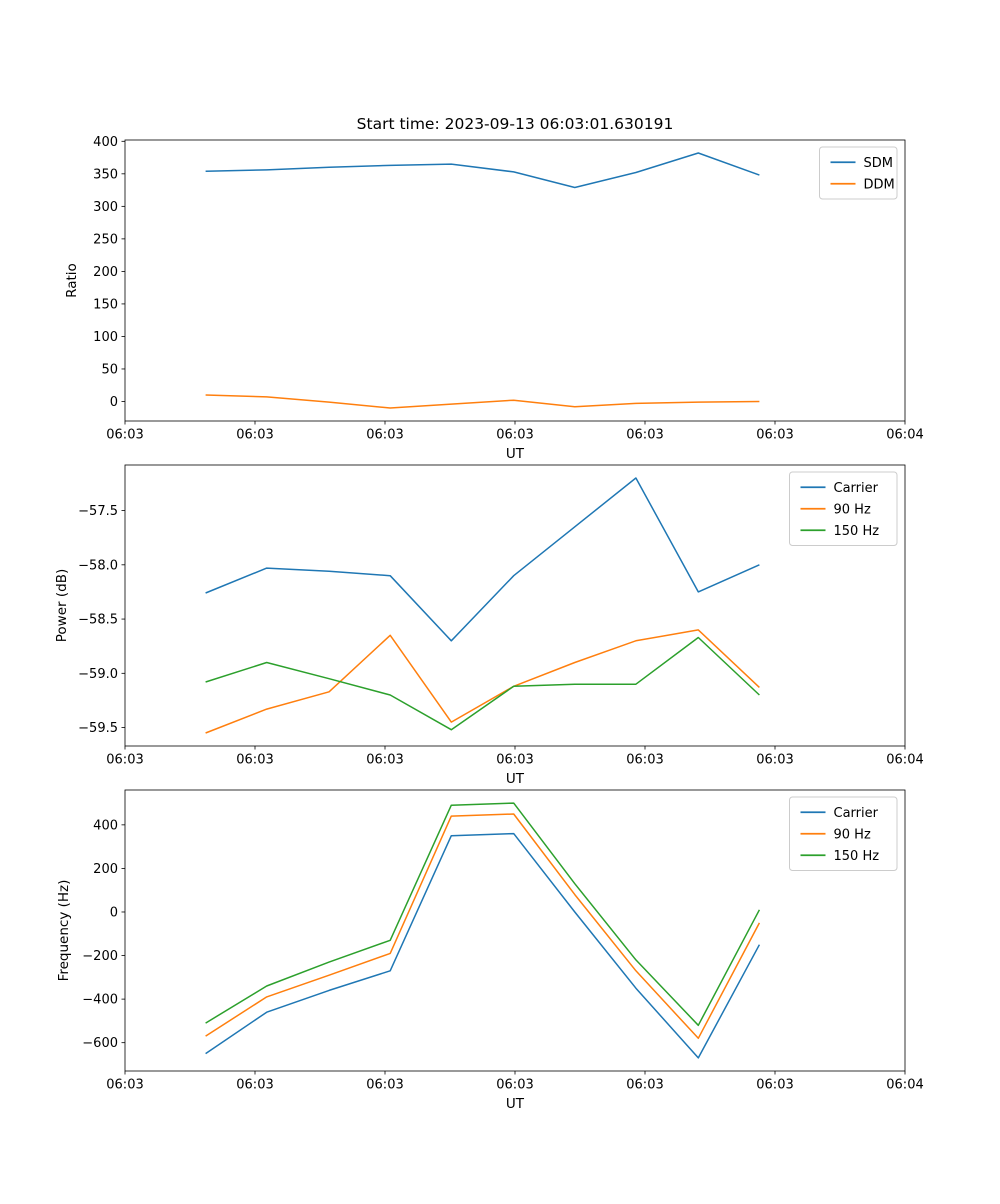 The image size is (1000, 1204). What do you see at coordinates (878, 163) in the screenshot?
I see `legend-label: SDM` at bounding box center [878, 163].